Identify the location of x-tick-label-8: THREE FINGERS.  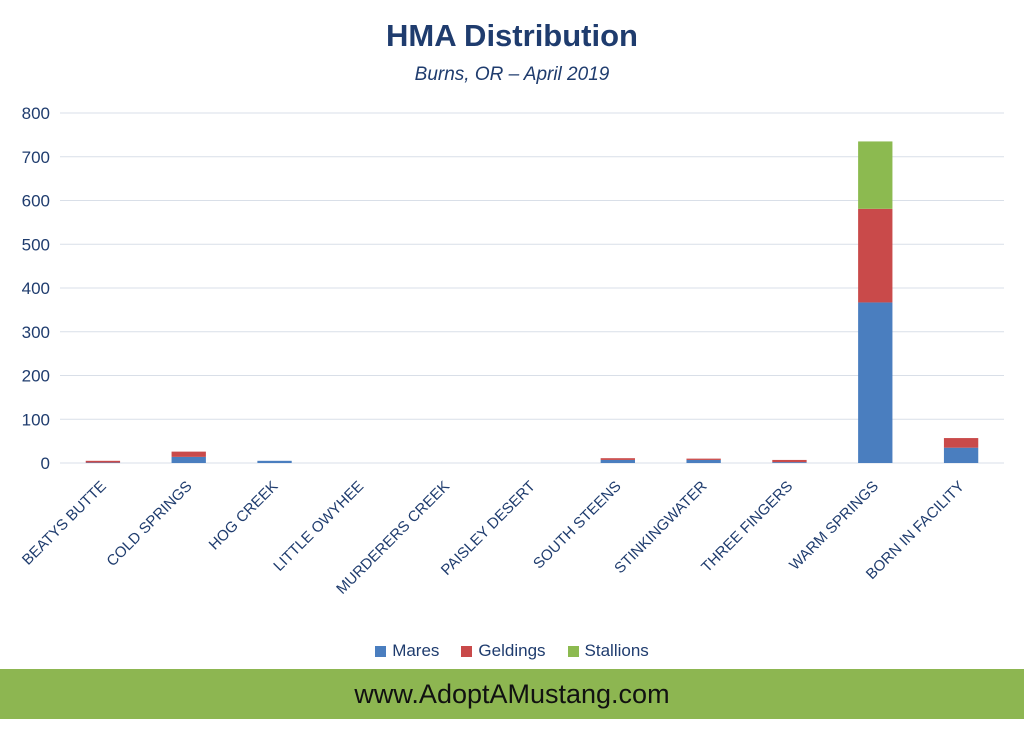
(747, 527).